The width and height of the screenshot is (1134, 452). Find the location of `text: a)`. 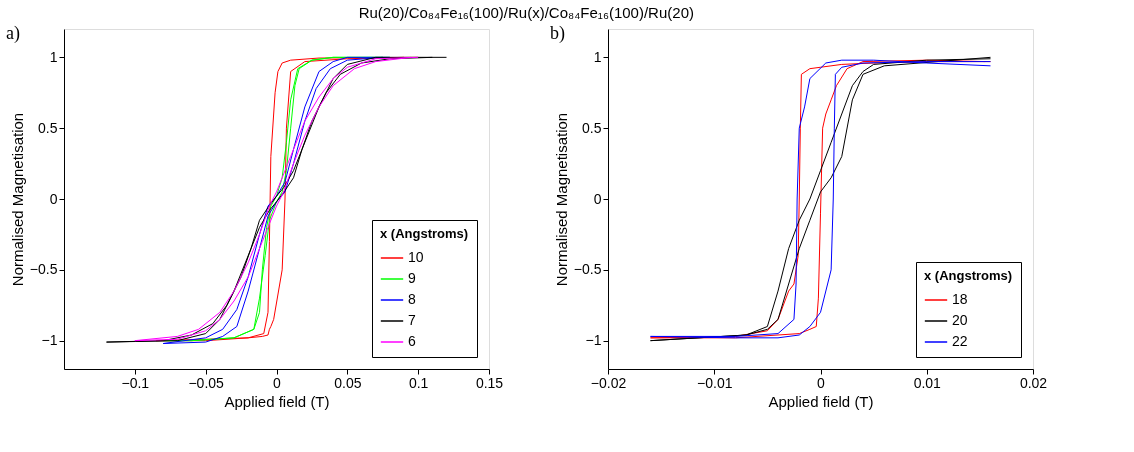

text: a) is located at coordinates (13, 33).